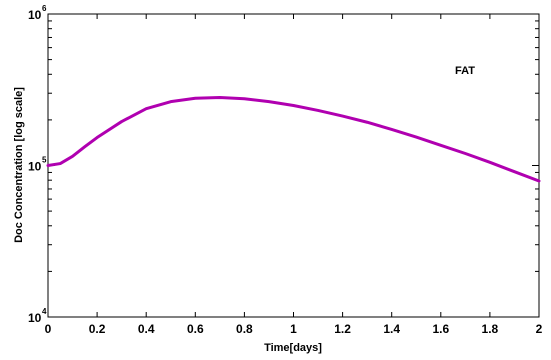  I want to click on fat-annotation: FAT, so click(465, 71).